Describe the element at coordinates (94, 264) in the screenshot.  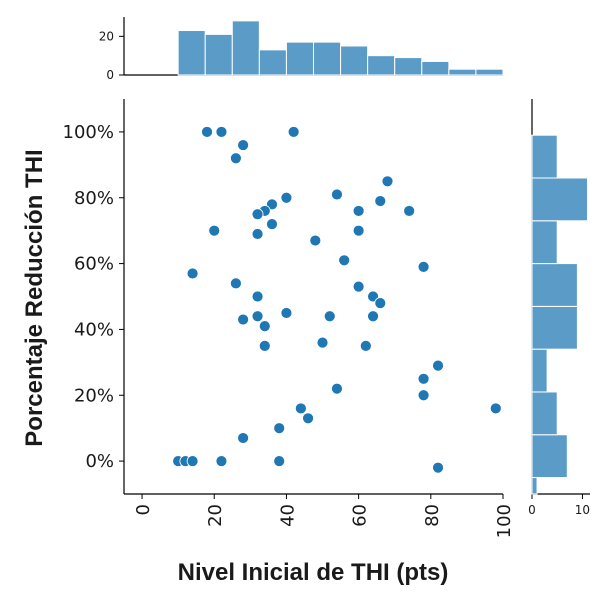
I see `y-tick-label: 60%` at that location.